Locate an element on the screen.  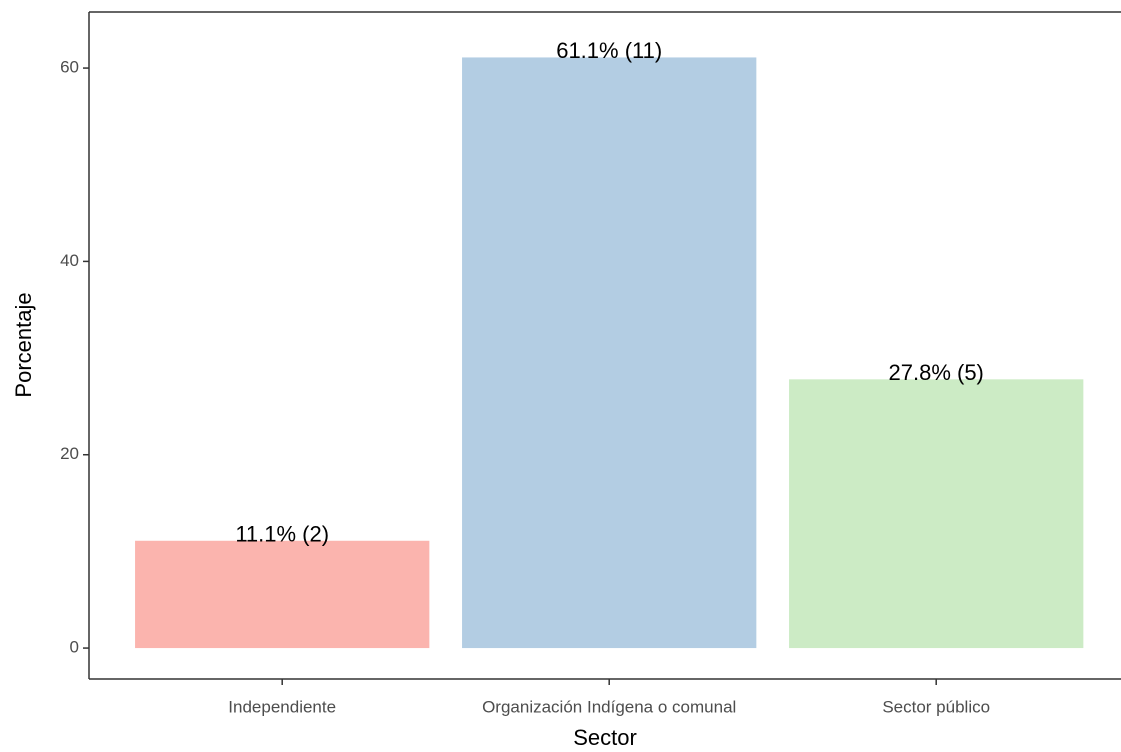
x-tick-label: Organización Indígena o comunal is located at coordinates (609, 706).